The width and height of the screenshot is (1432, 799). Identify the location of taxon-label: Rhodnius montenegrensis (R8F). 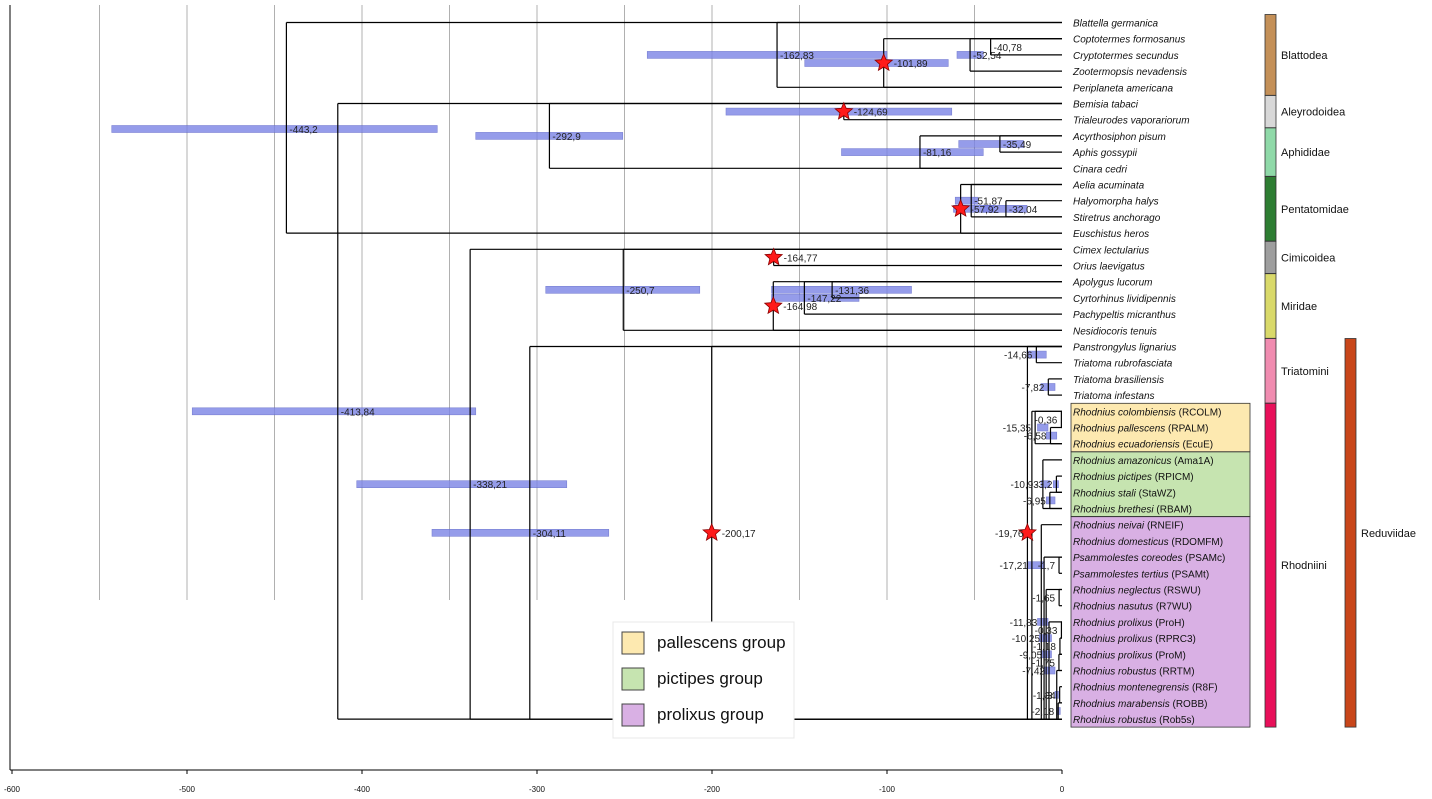
(1145, 688).